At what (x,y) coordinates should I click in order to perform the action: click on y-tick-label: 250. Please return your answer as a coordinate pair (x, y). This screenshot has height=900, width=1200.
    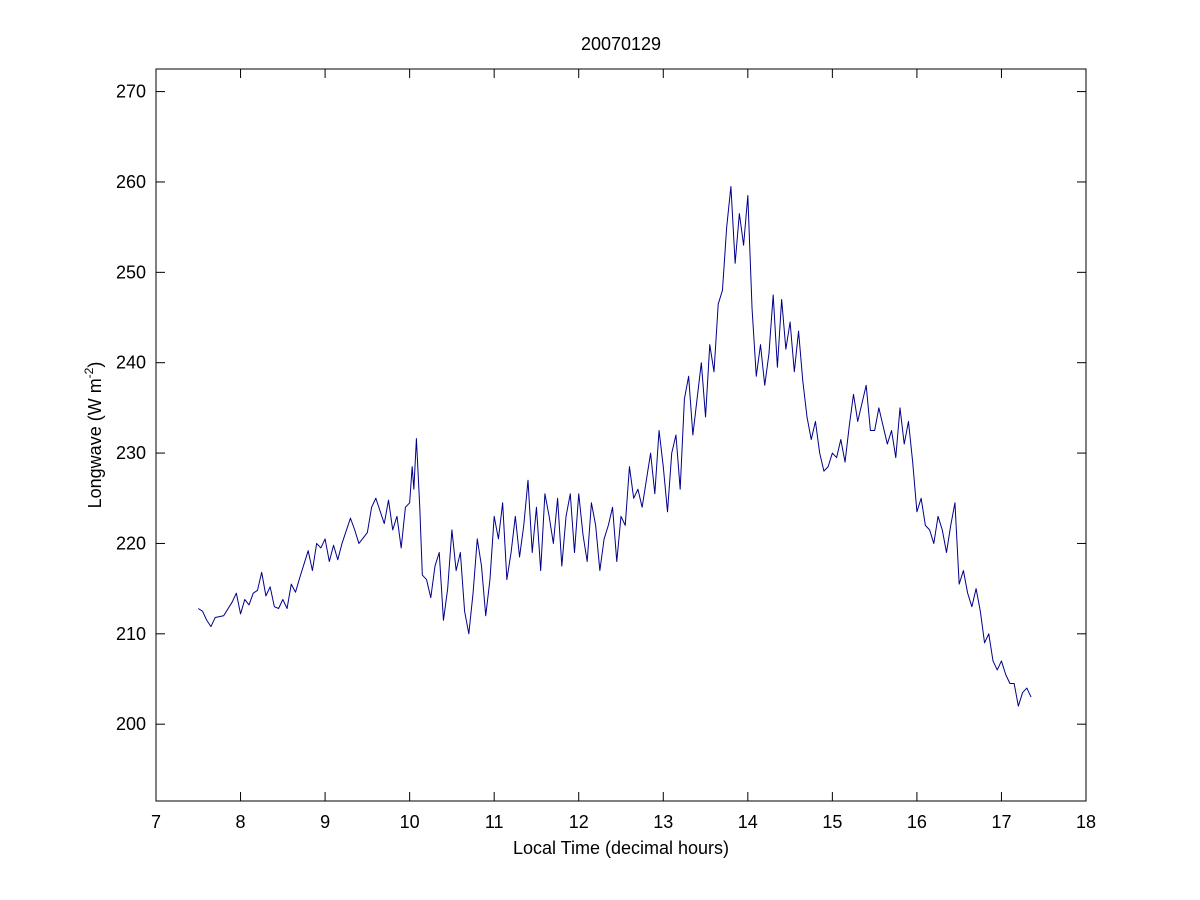
    Looking at the image, I should click on (131, 272).